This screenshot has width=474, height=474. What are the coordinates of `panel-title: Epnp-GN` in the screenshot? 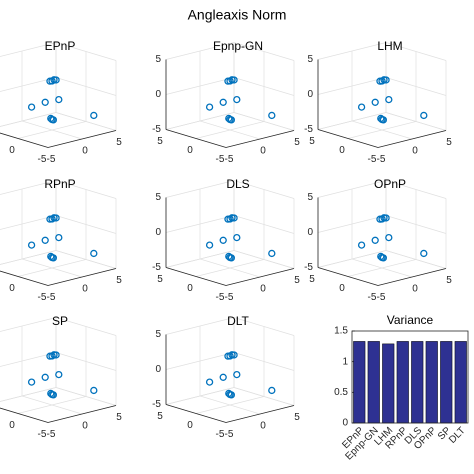 It's located at (238, 46).